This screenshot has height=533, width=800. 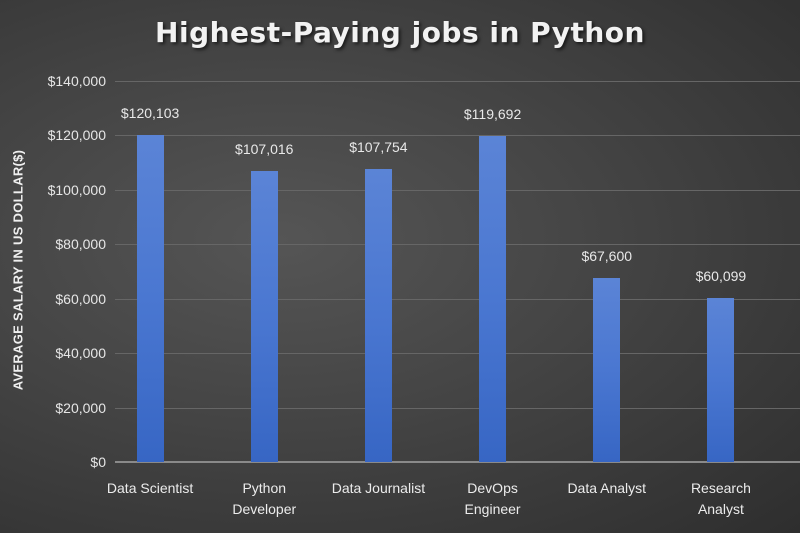 I want to click on y-tick-label: $20,000, so click(x=80, y=407).